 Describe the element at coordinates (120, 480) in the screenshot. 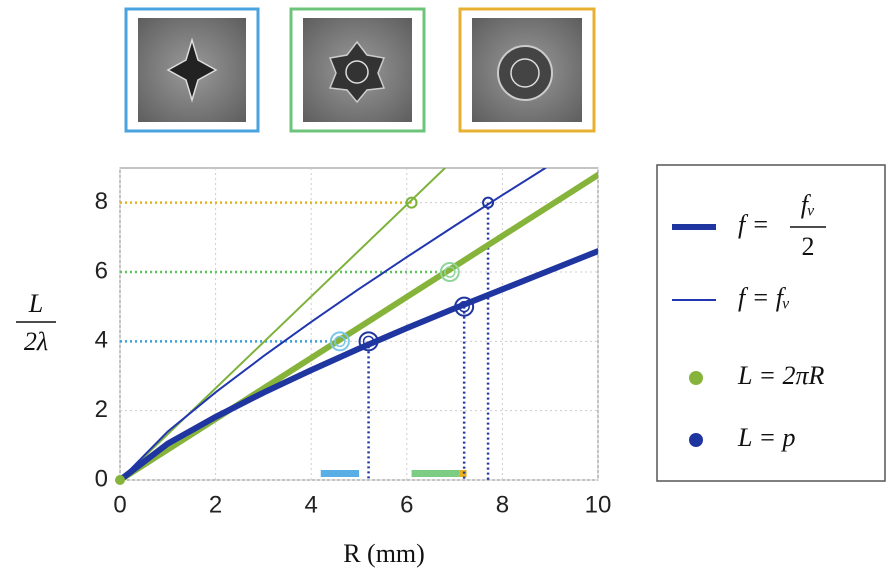

I see `origin-dot` at that location.